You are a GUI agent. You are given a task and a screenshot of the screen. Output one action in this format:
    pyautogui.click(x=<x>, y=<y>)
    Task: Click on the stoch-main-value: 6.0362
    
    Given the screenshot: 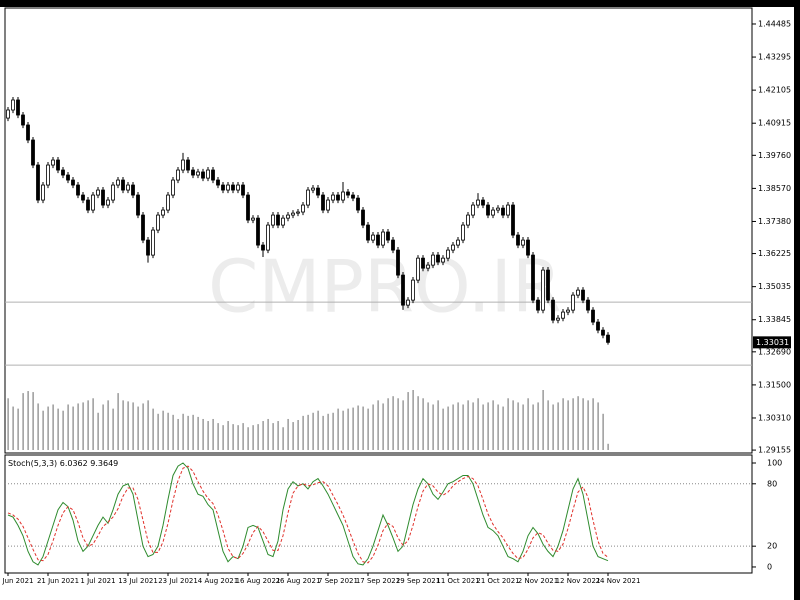 What is the action you would take?
    pyautogui.click(x=74, y=463)
    